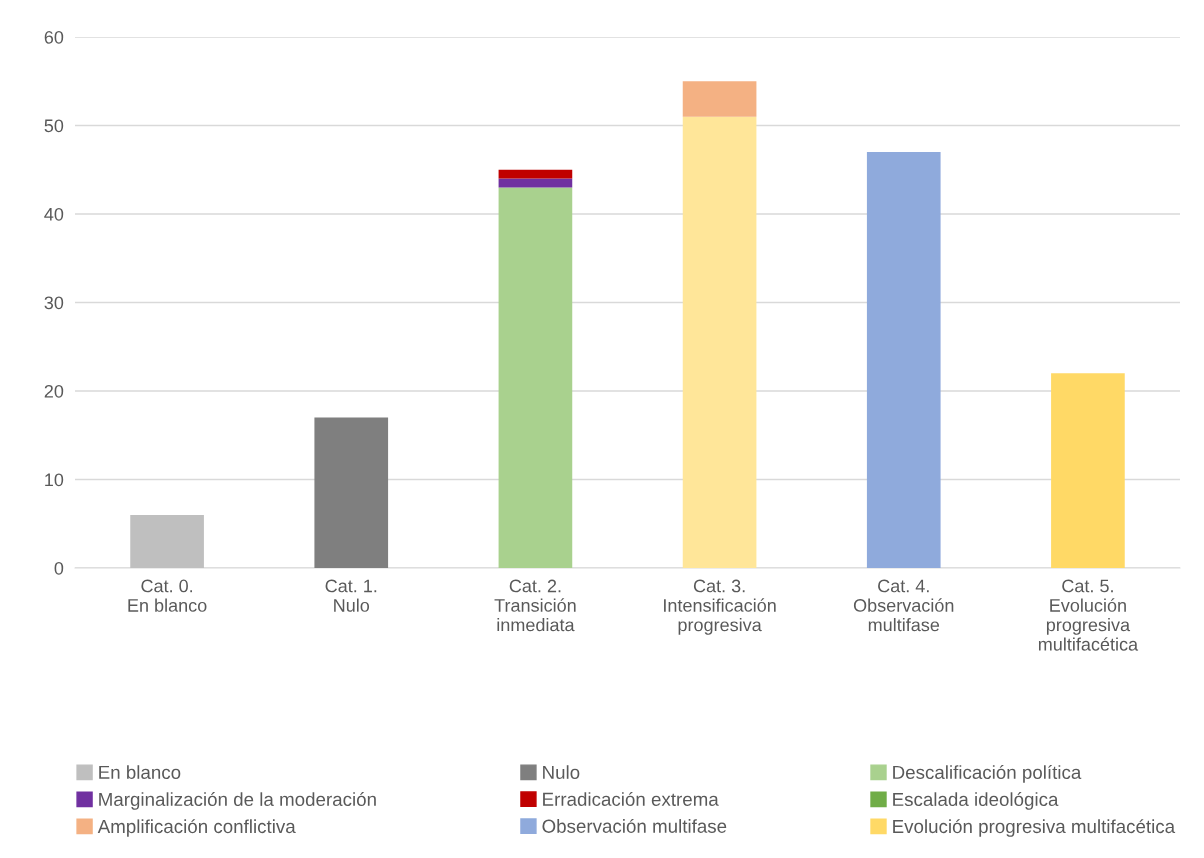 Image resolution: width=1204 pixels, height=858 pixels. Describe the element at coordinates (167, 595) in the screenshot. I see `x-tick-label: Cat. 0. En blanco` at that location.